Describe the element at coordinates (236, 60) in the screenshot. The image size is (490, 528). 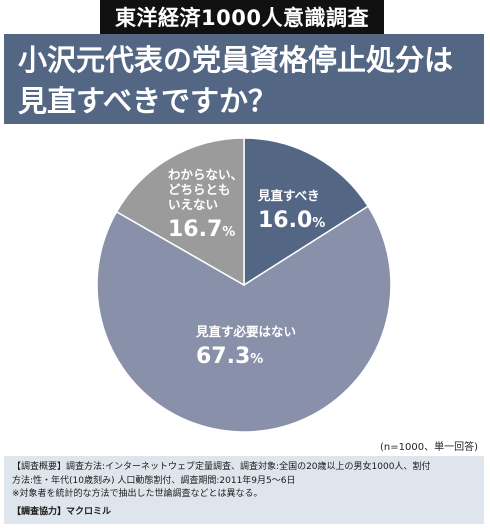
I see `chart-title-line-1: 小沢元代表の党員資格停止処分は` at that location.